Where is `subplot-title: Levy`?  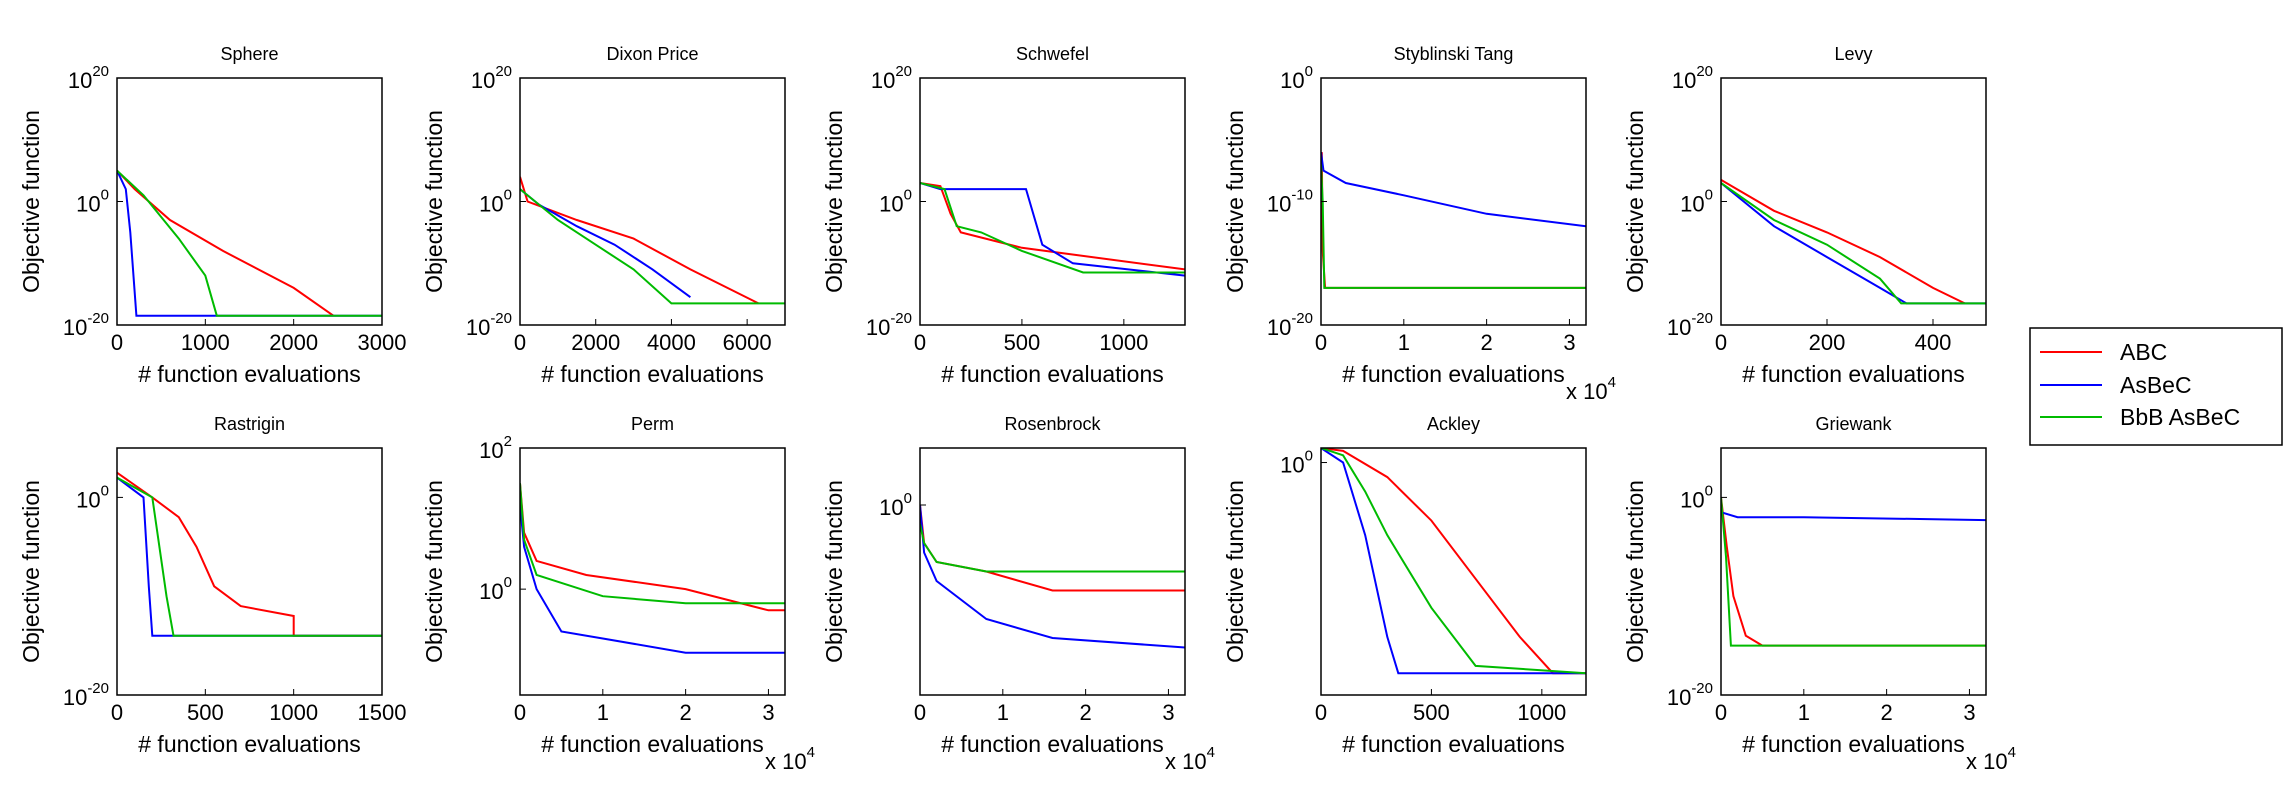 subplot-title: Levy is located at coordinates (1853, 54).